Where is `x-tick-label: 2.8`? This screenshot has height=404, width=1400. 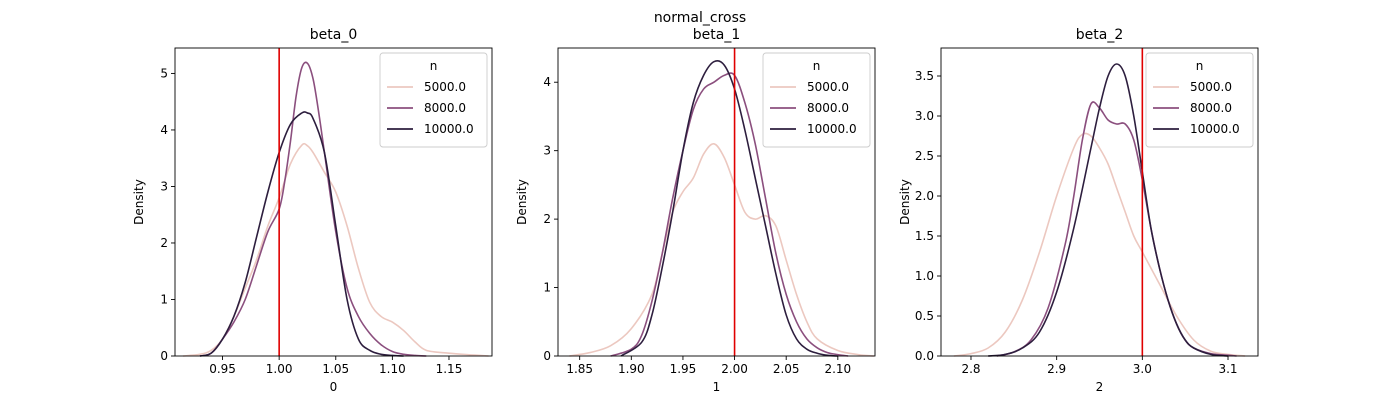 x-tick-label: 2.8 is located at coordinates (970, 369).